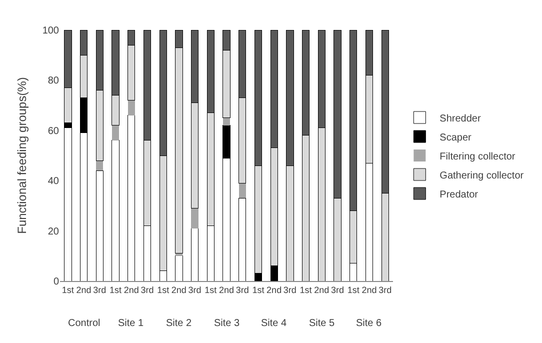 The image size is (542, 343). I want to click on legend-label: Scaper, so click(456, 138).